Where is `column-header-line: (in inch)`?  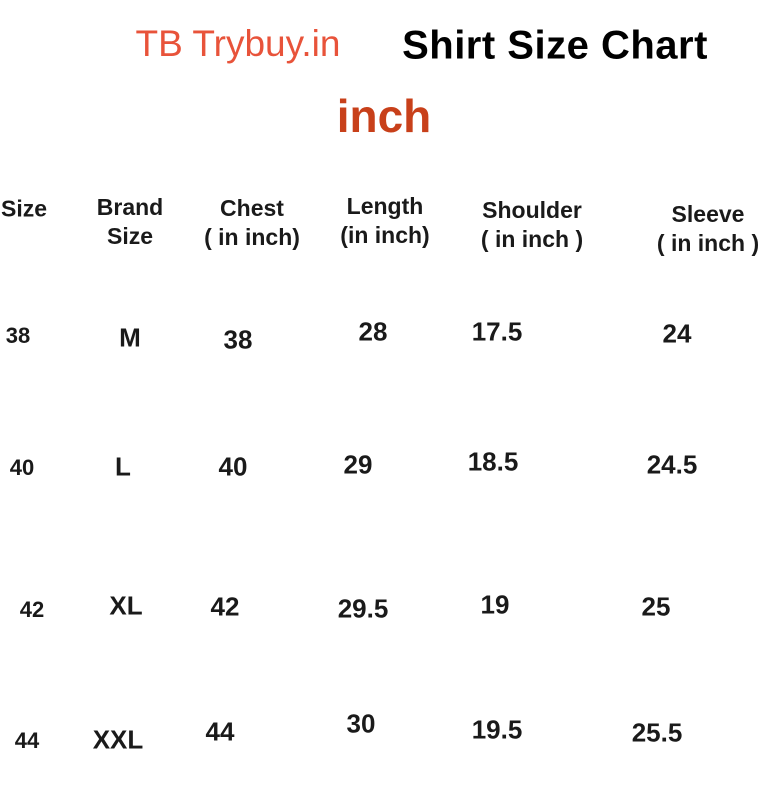
column-header-line: (in inch) is located at coordinates (385, 235).